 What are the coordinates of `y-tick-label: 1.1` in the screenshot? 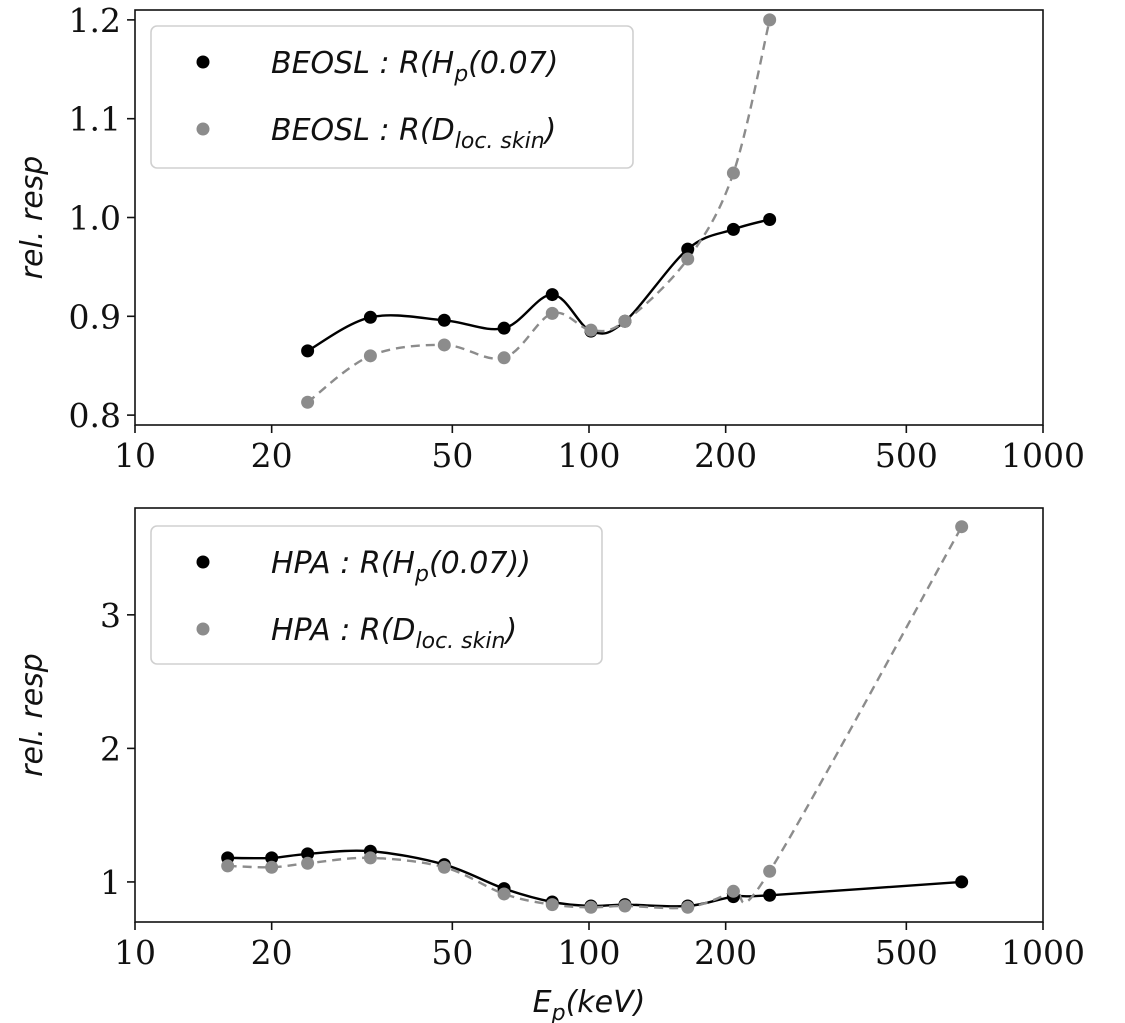 It's located at (95, 119).